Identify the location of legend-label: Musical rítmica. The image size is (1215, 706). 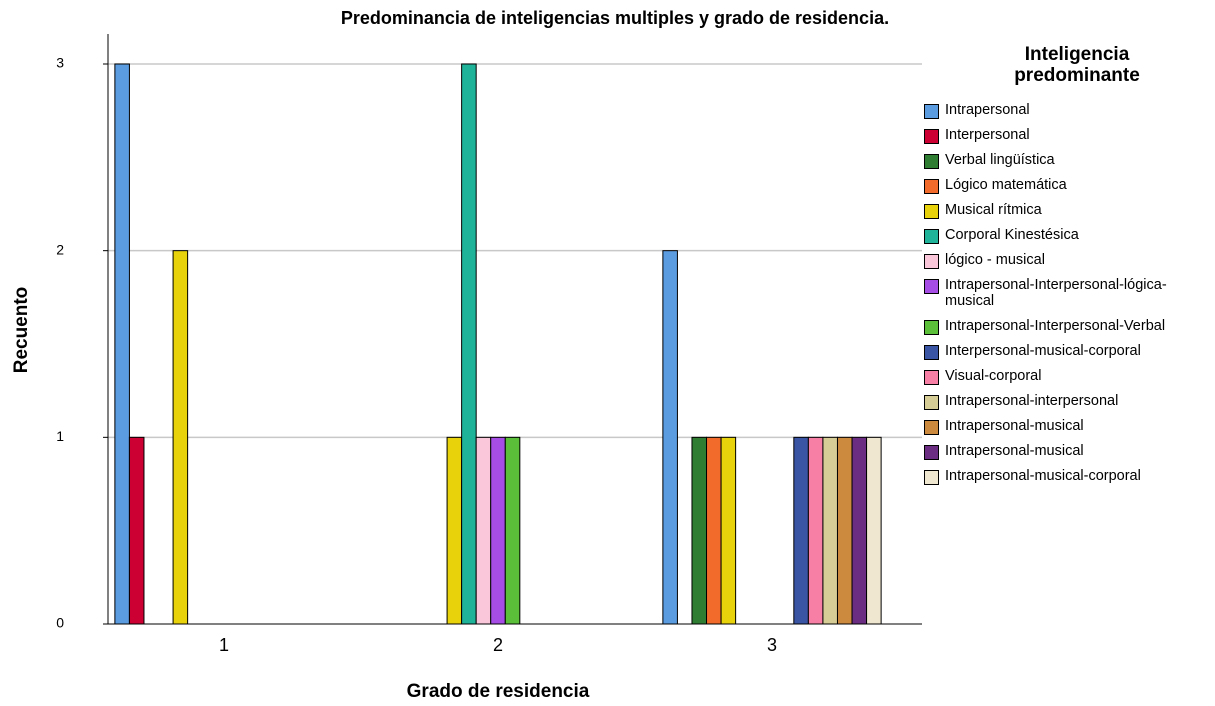
(993, 210).